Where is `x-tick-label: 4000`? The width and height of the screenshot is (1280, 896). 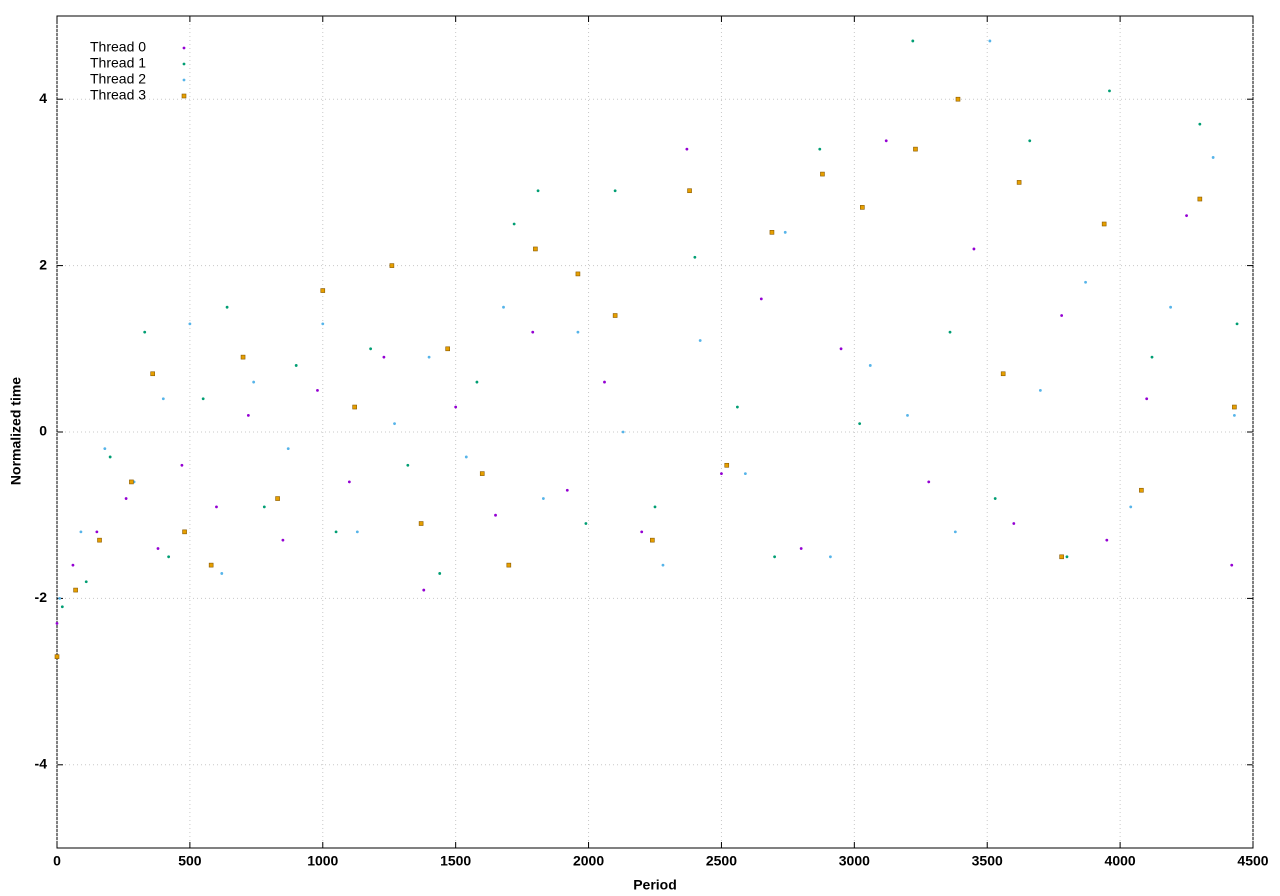
x-tick-label: 4000 is located at coordinates (1120, 861).